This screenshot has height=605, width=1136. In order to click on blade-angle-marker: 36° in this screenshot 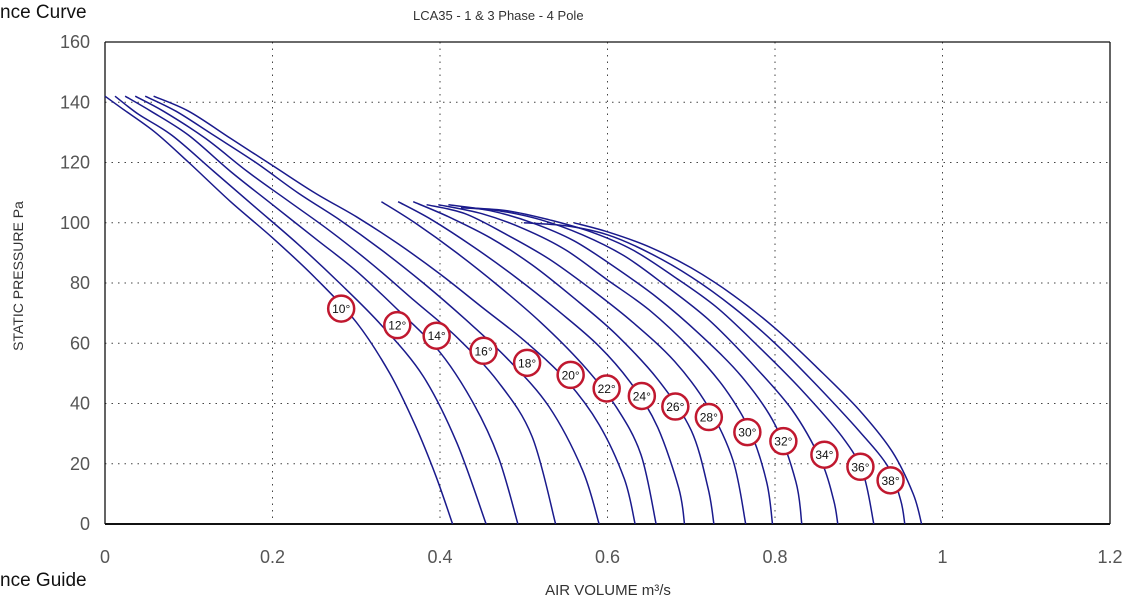, I will do `click(860, 467)`.